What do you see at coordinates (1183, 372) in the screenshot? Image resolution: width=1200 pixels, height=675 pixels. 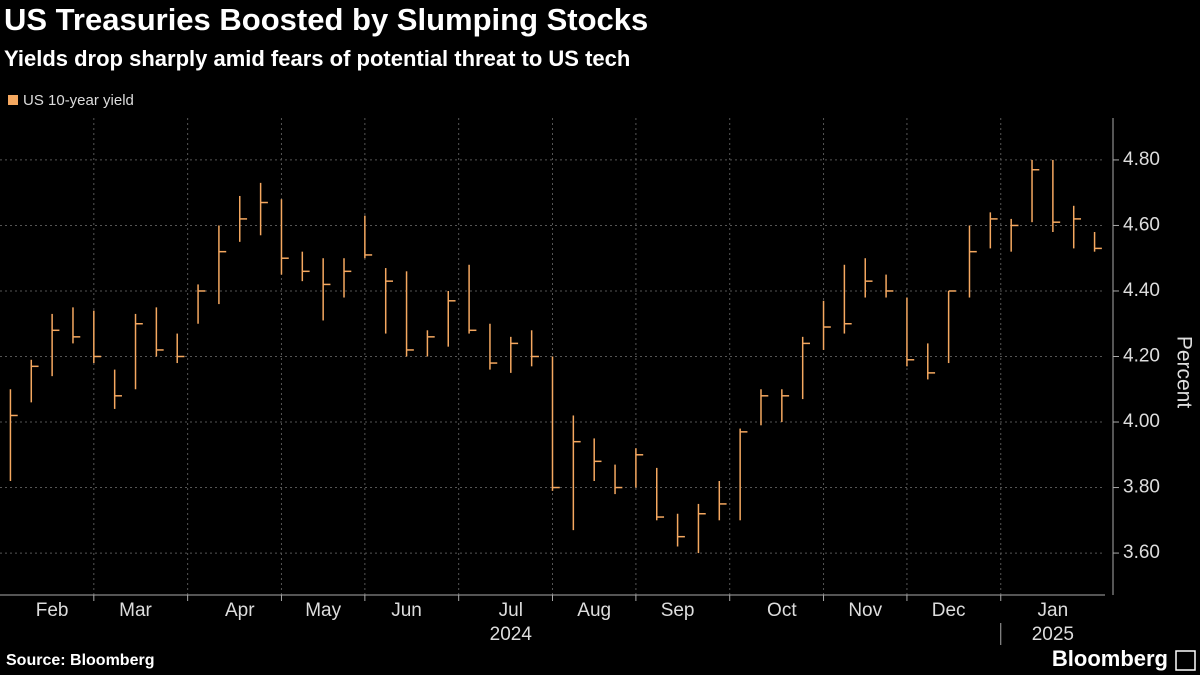 I see `y-axis-title: Percent` at bounding box center [1183, 372].